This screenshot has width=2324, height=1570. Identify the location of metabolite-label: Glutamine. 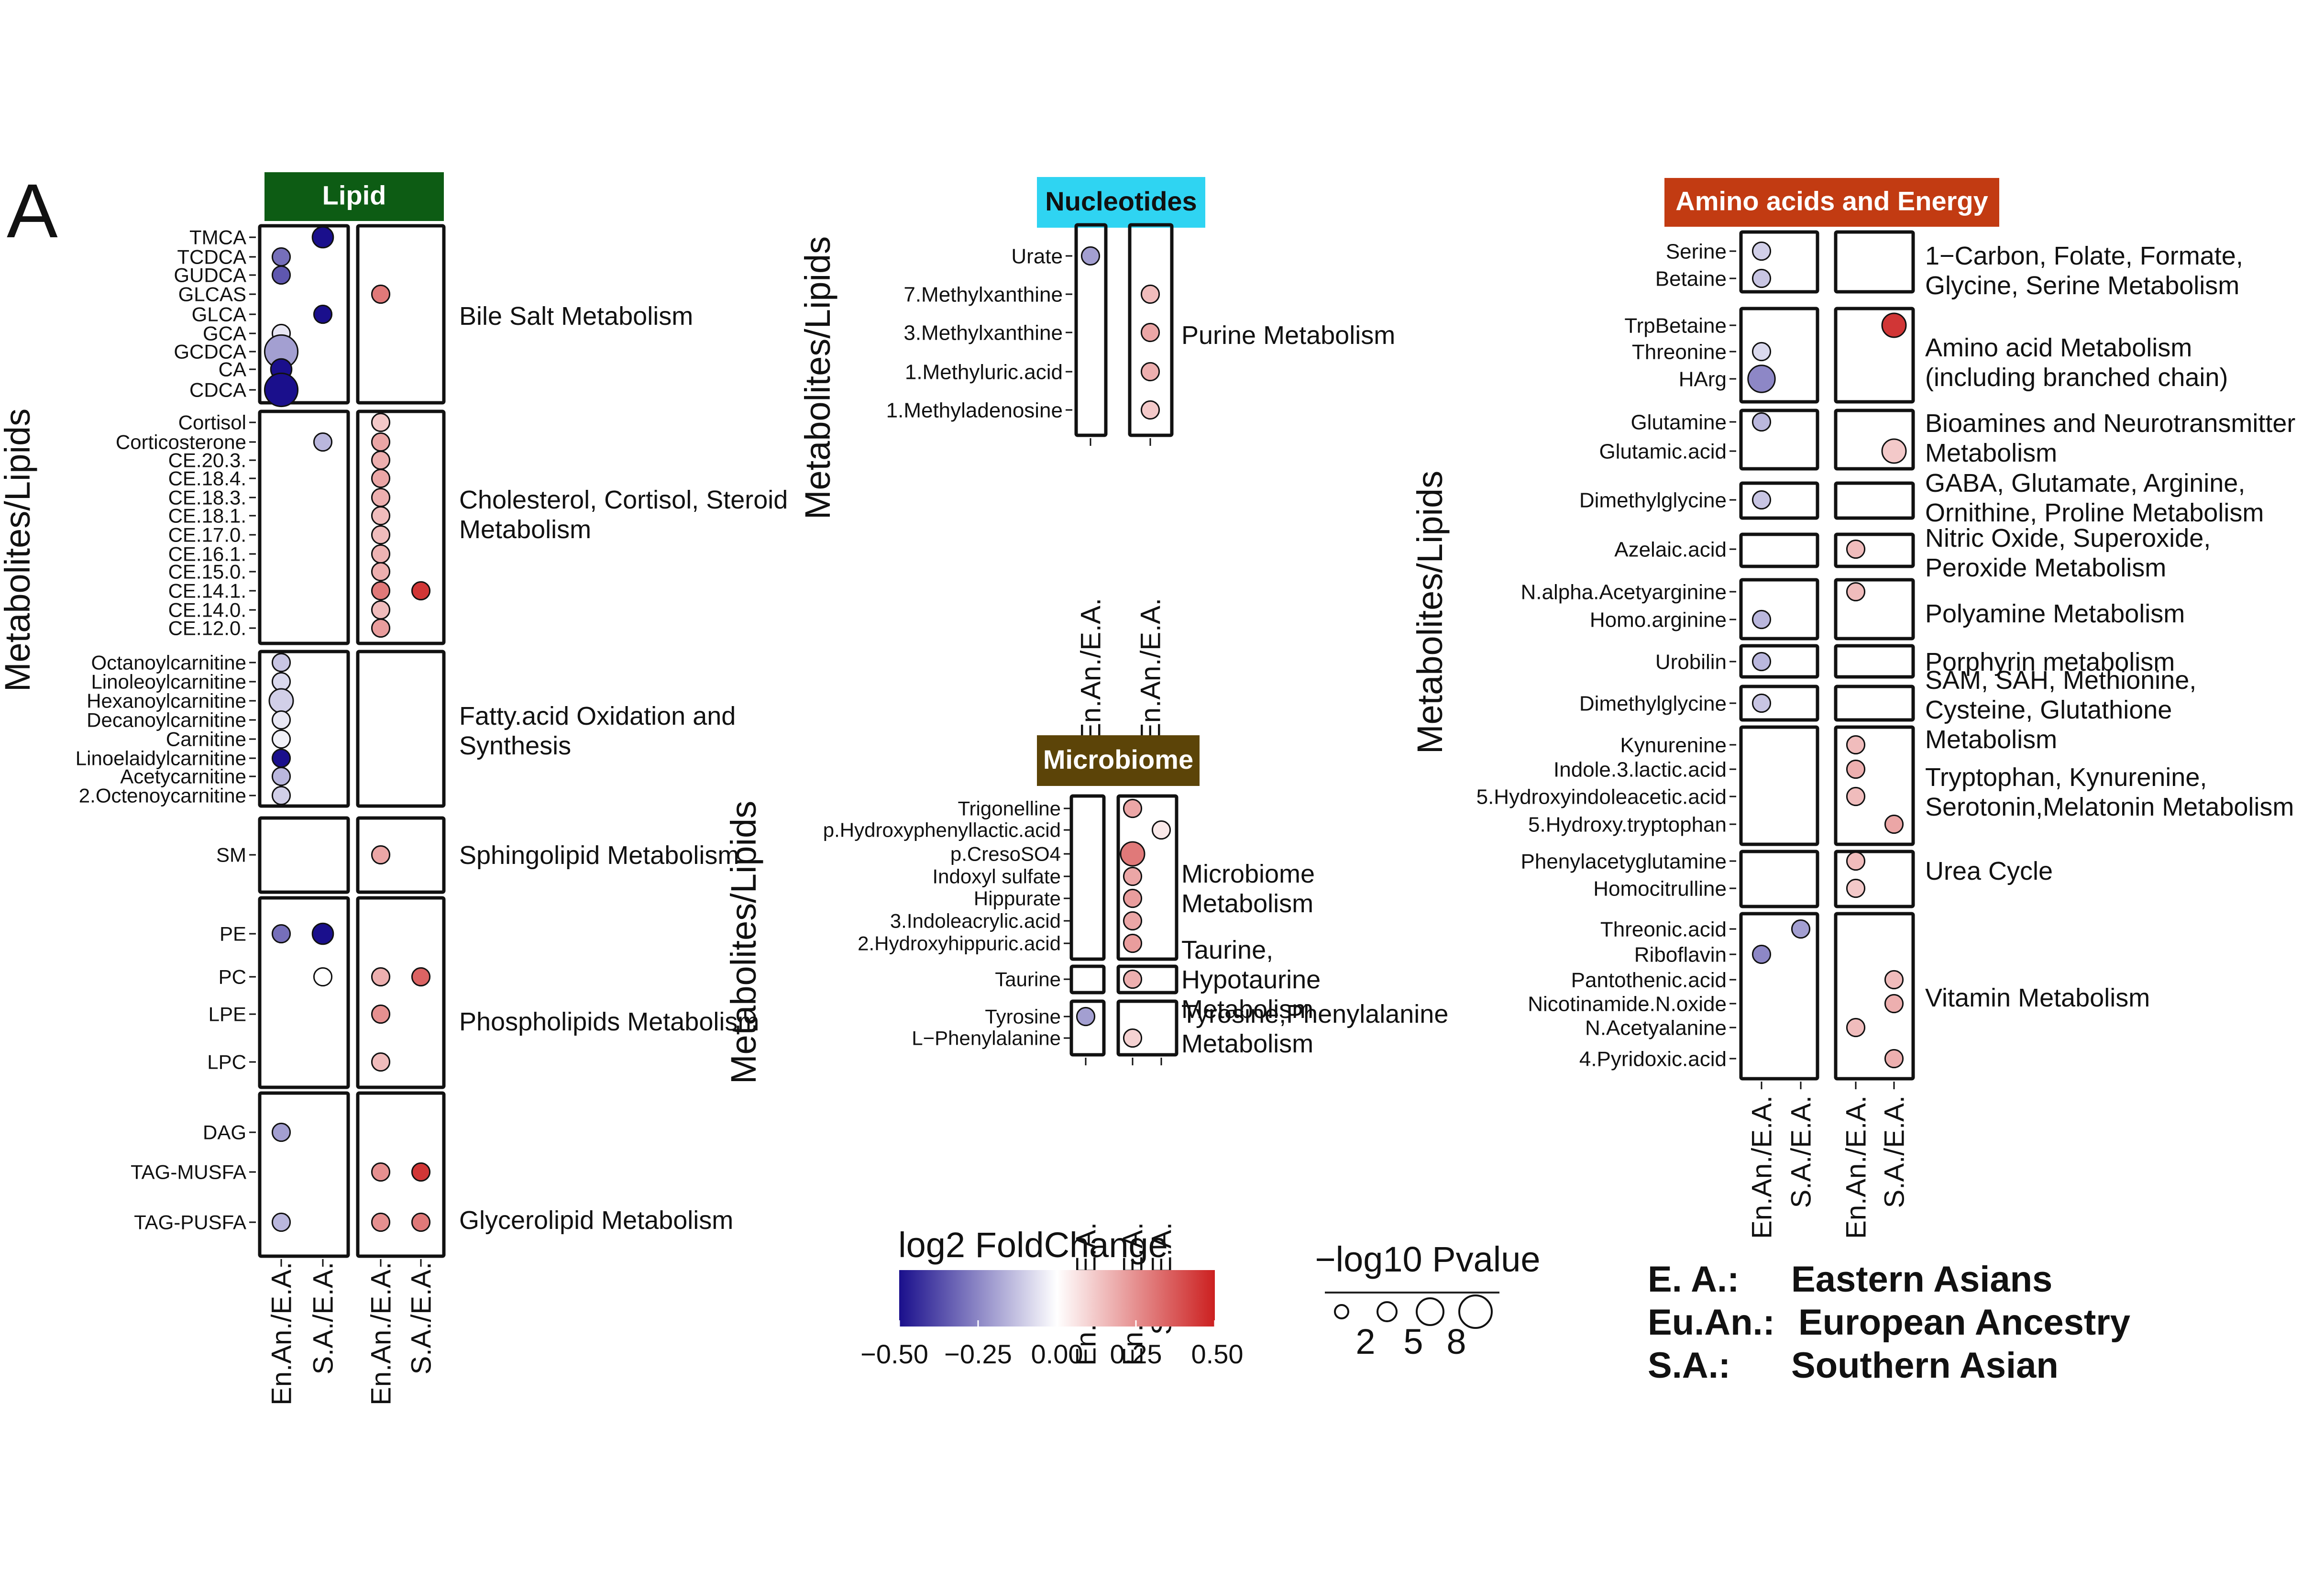
(1678, 422).